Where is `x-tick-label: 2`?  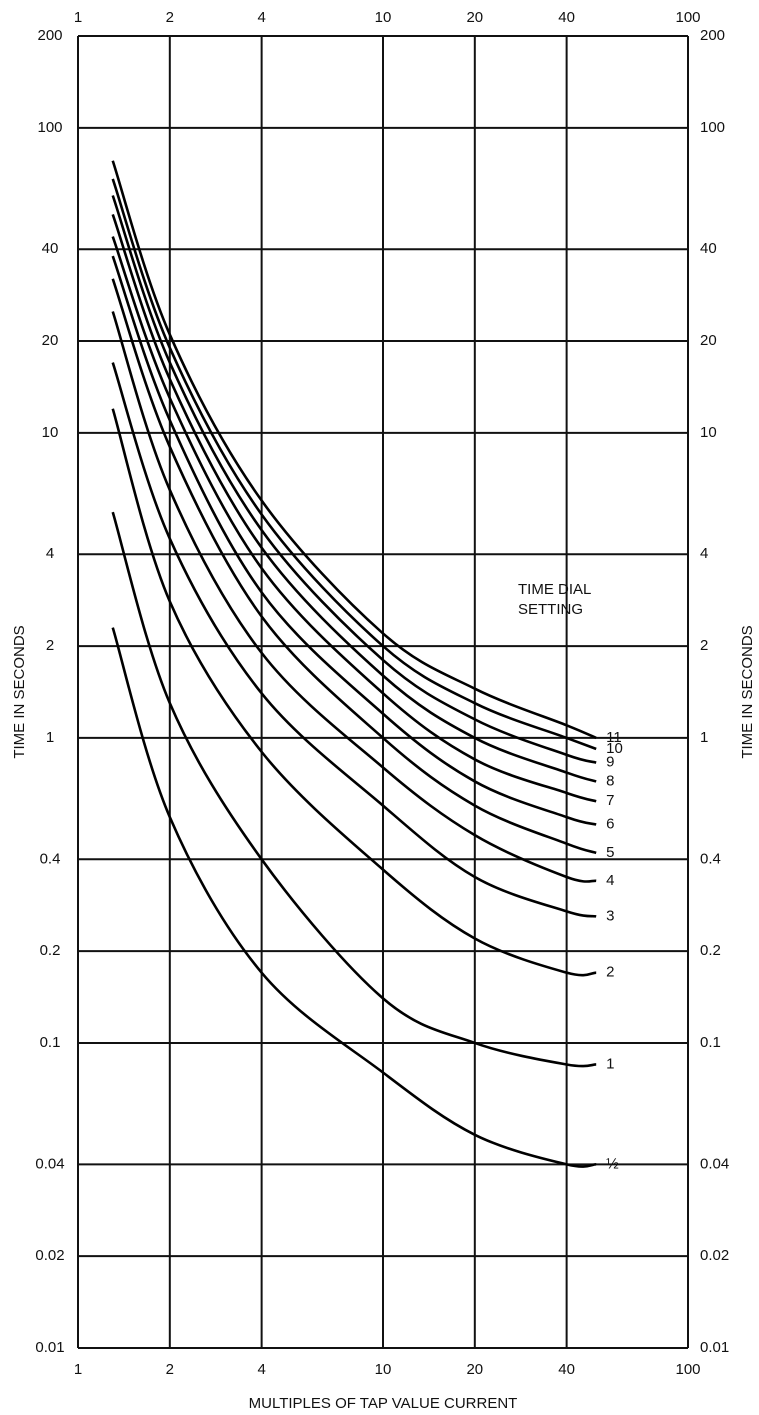 x-tick-label: 2 is located at coordinates (170, 1369).